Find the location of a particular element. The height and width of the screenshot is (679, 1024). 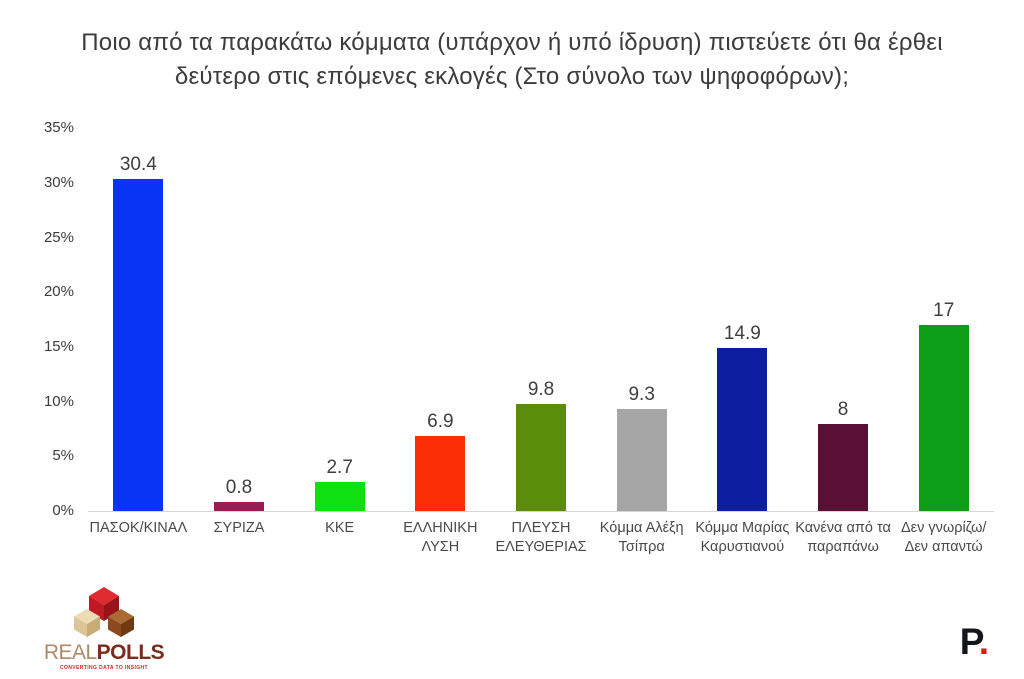

x-axis-label: Δεν γνωρίζω/Δεν απαντώ is located at coordinates (943, 537).